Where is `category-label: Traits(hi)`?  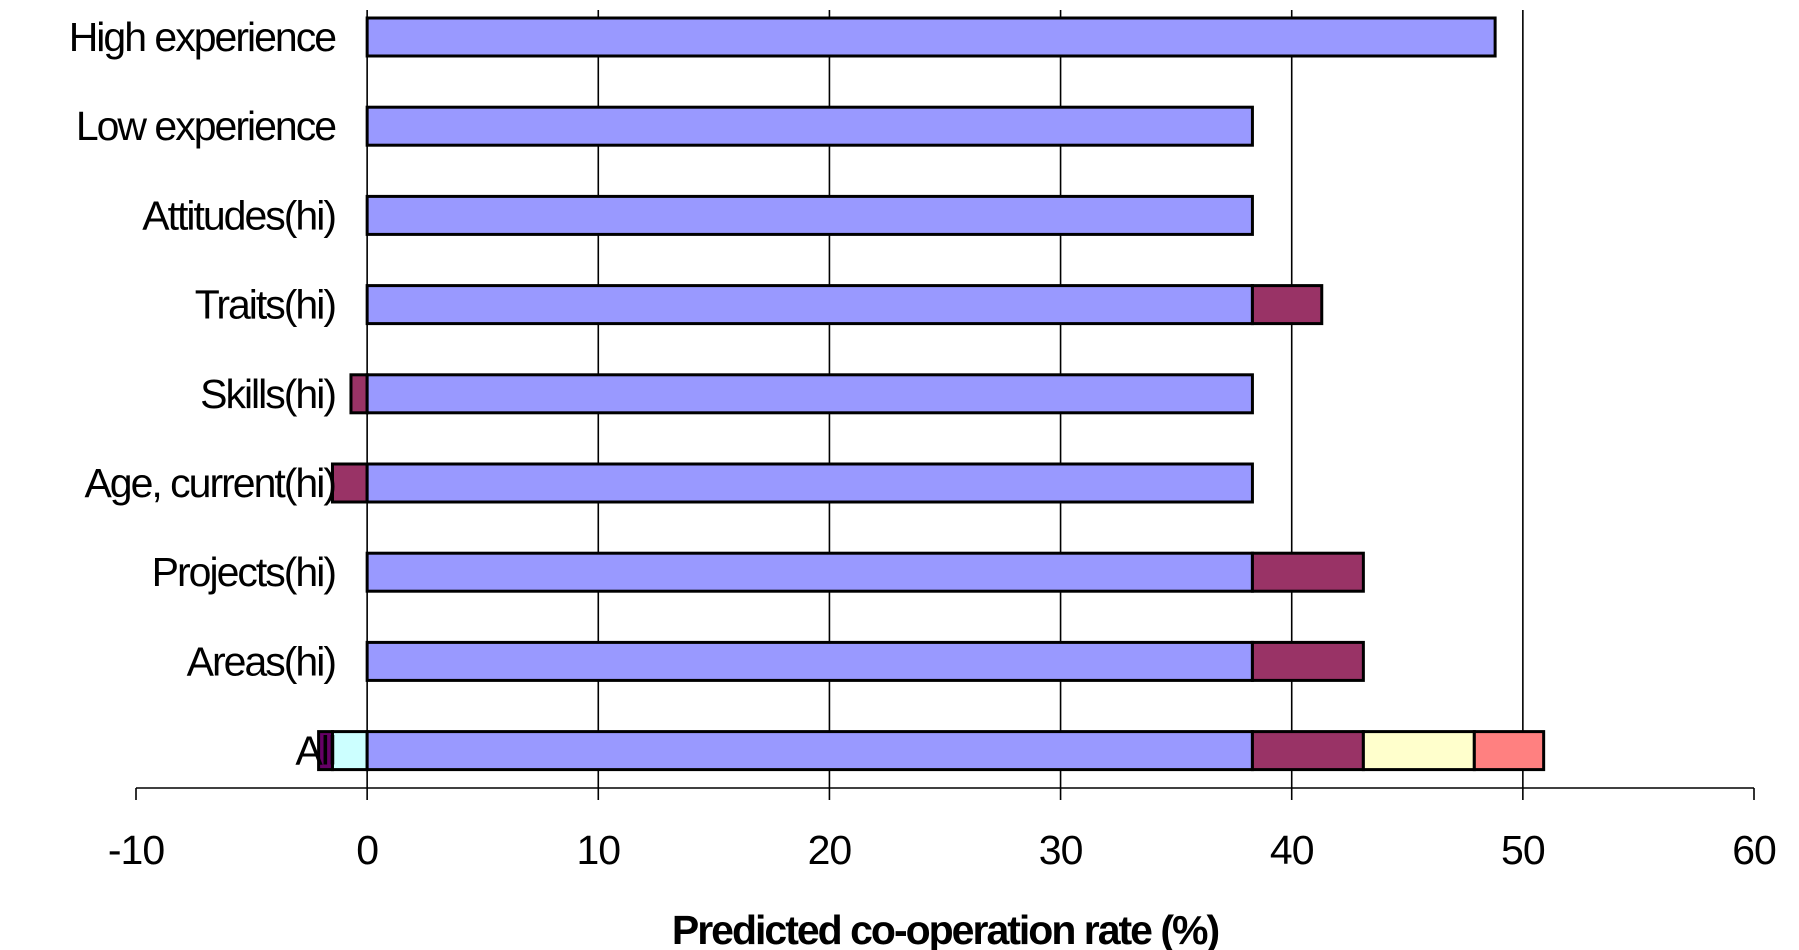
category-label: Traits(hi) is located at coordinates (265, 305).